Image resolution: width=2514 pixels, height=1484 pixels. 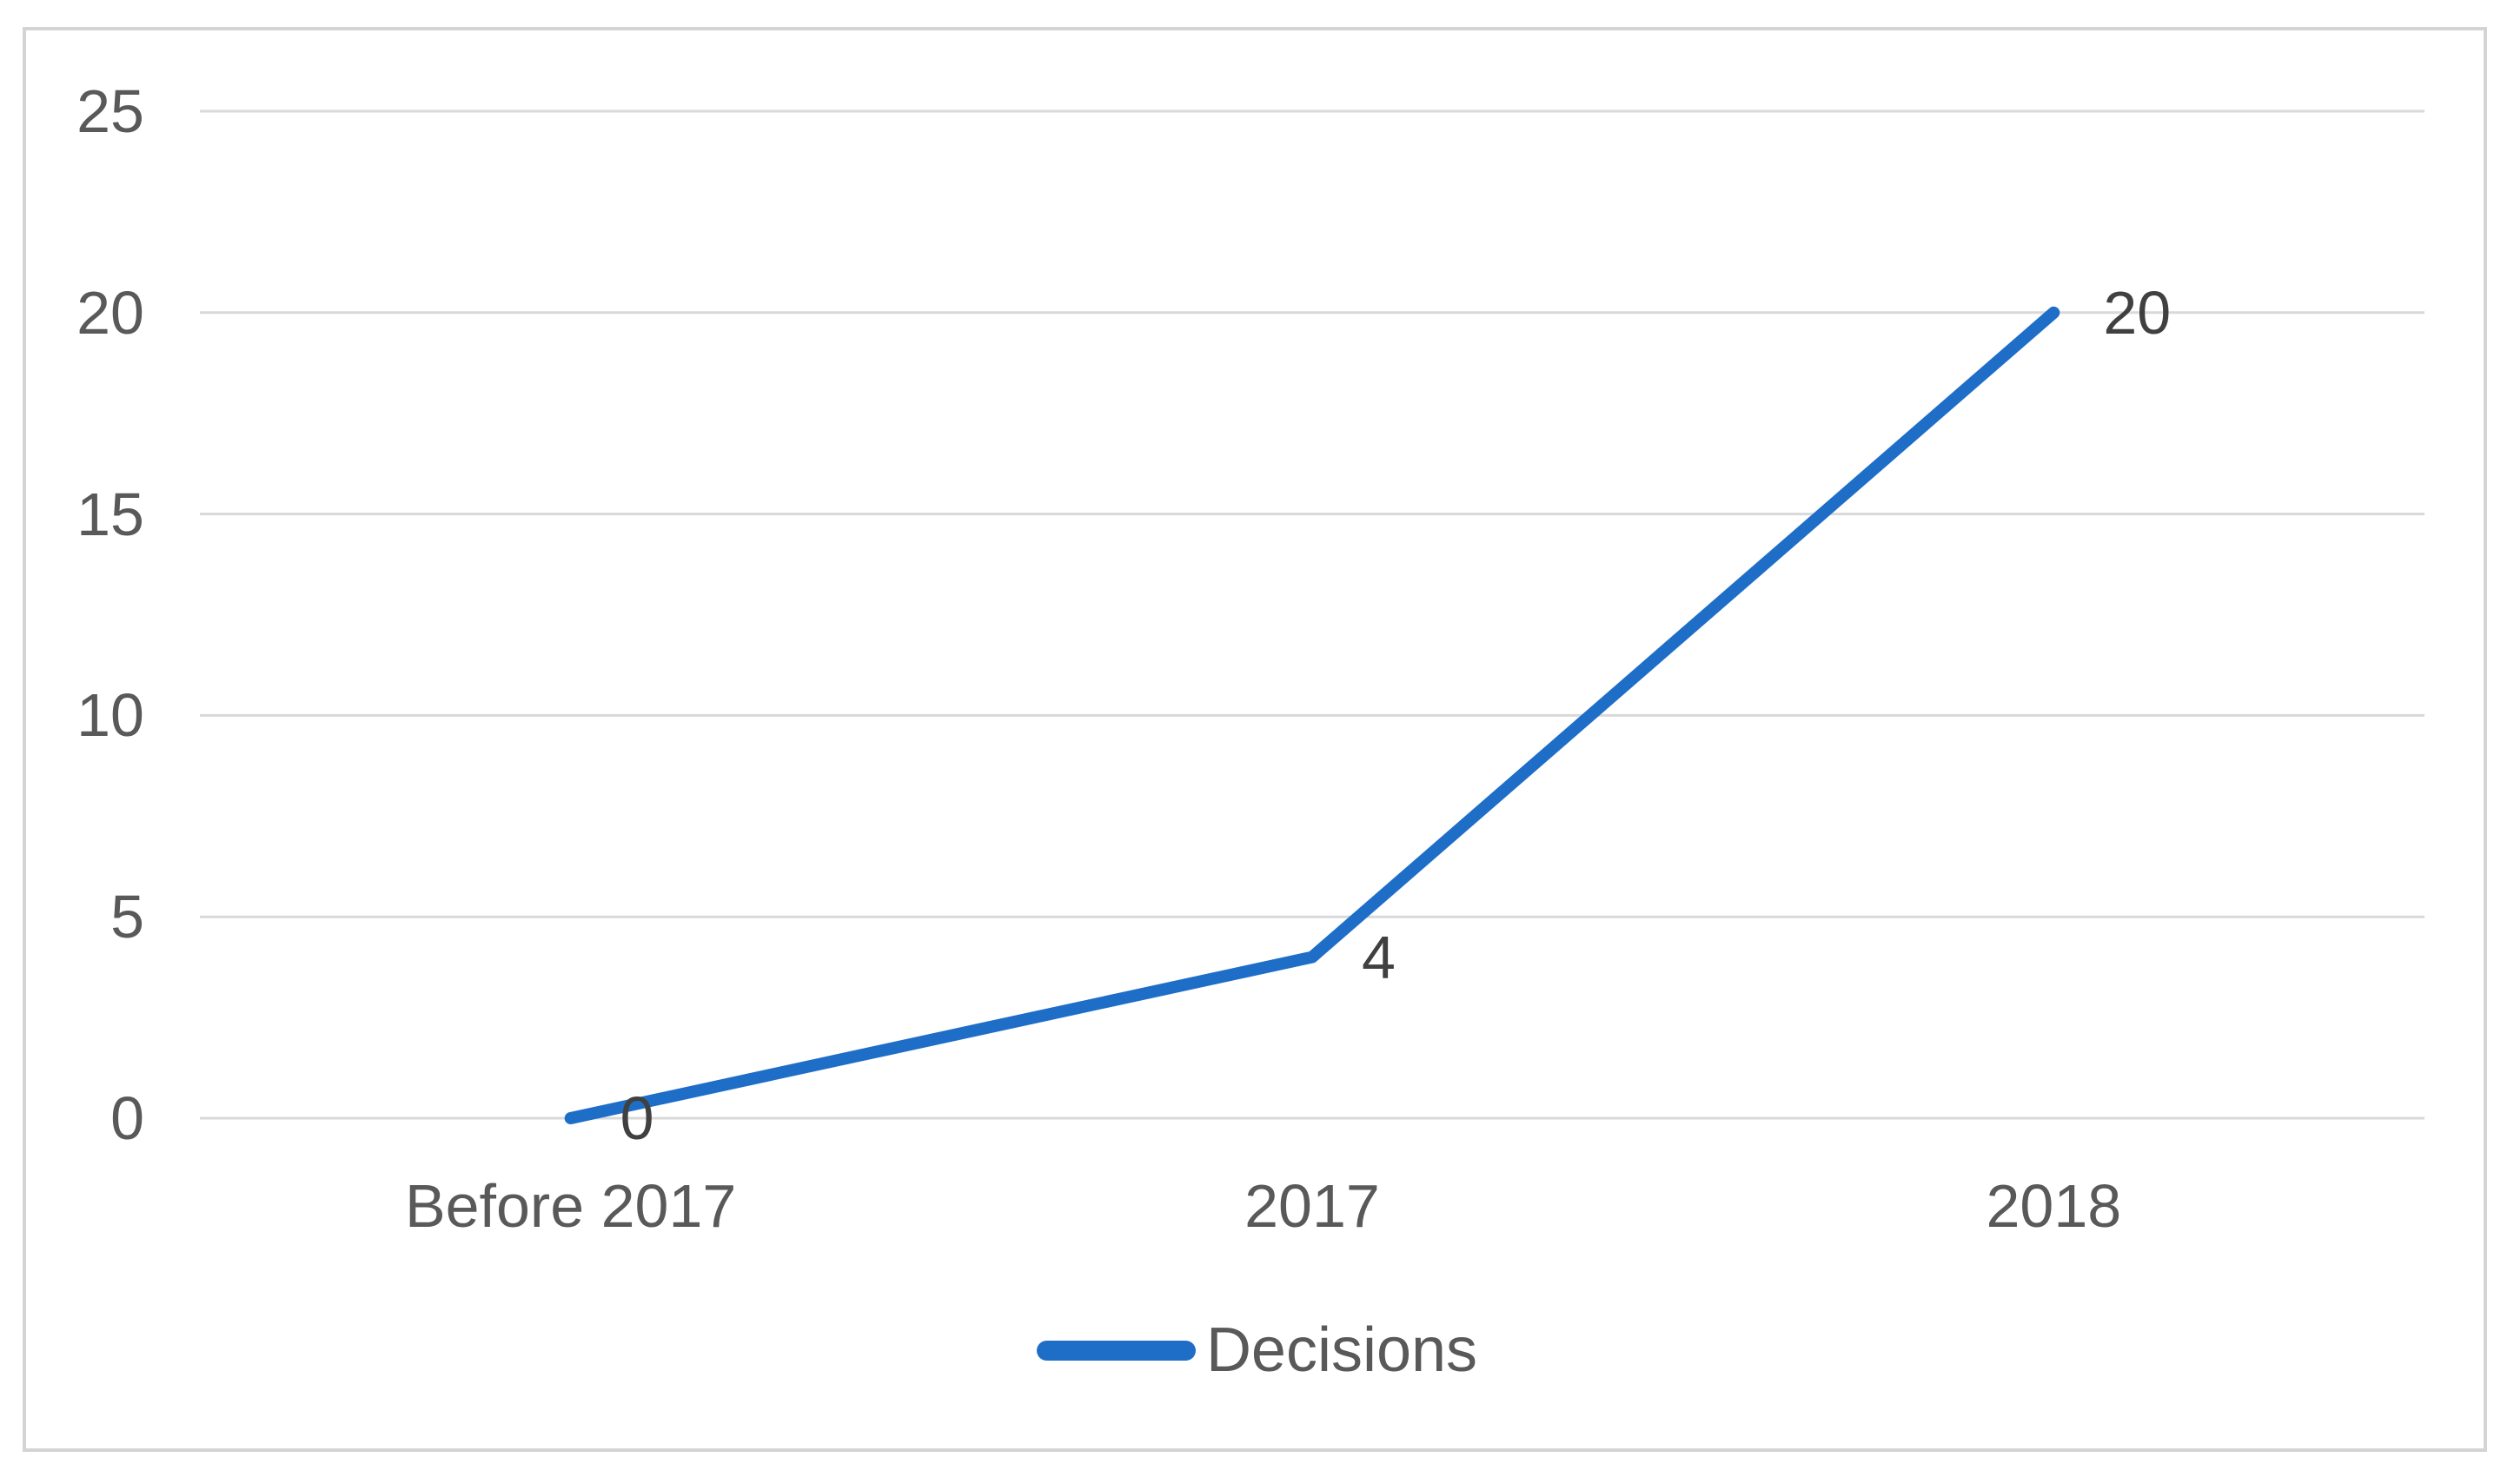 I want to click on y-tick-label: 10, so click(x=110, y=715).